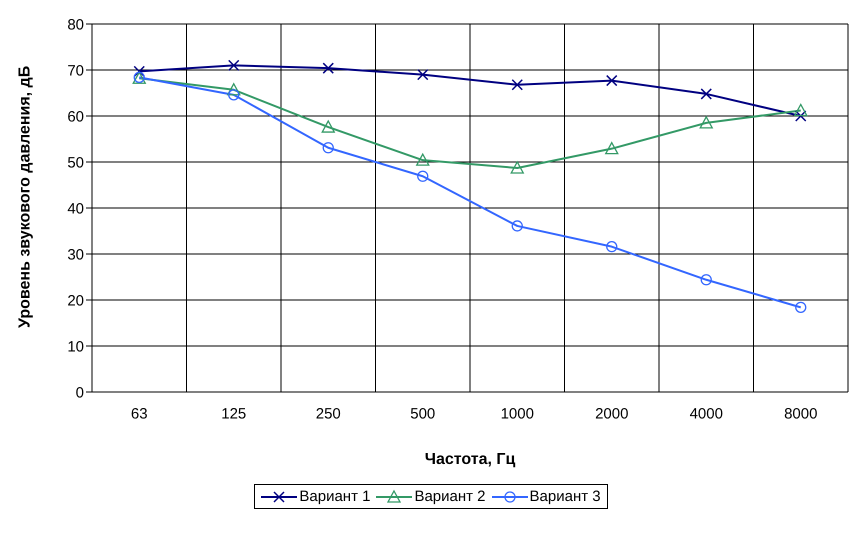 The height and width of the screenshot is (536, 868). I want to click on y-tick-label: 80, so click(75, 25).